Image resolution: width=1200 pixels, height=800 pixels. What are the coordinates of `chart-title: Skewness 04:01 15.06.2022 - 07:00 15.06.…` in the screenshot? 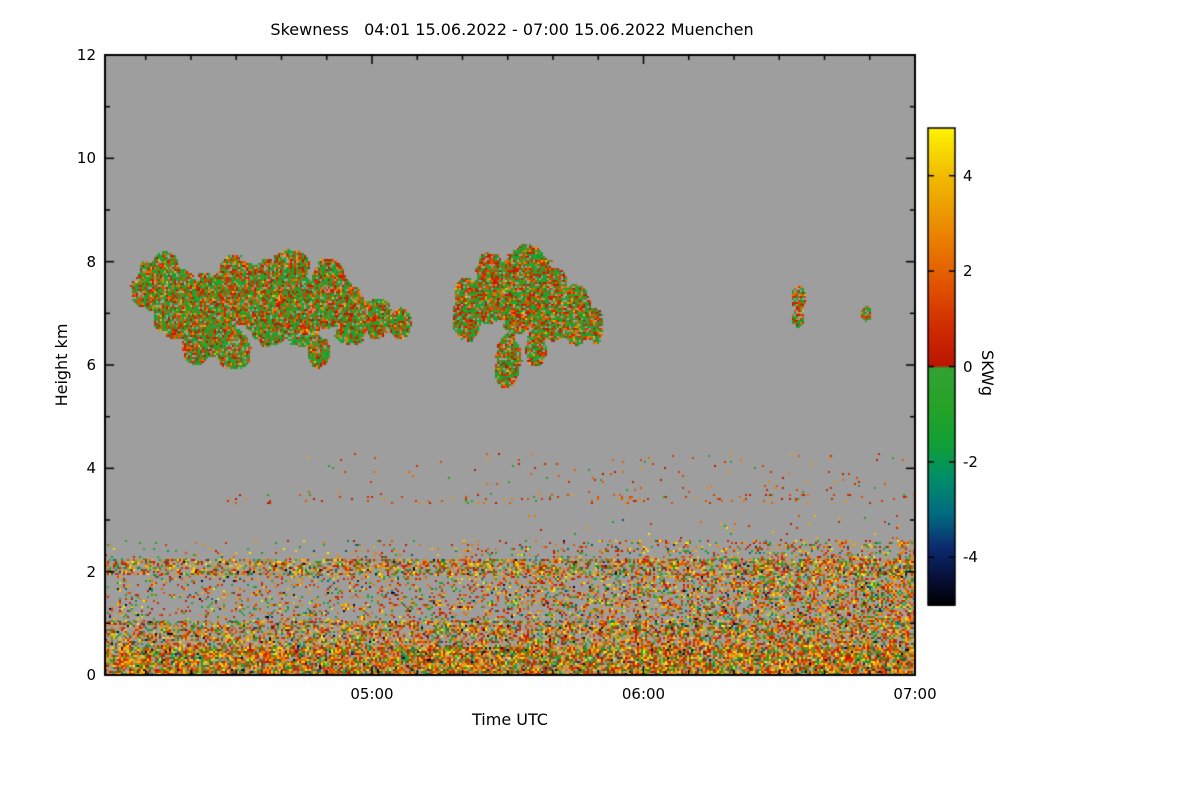 It's located at (512, 29).